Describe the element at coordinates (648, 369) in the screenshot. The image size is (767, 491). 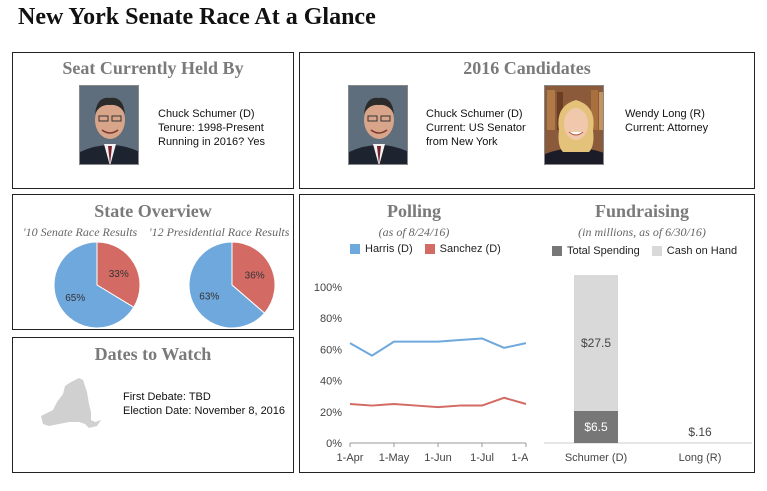
I see `fundraising-chart: $6.5 $27.5 Schumer (D) $.16 Long (R)` at that location.